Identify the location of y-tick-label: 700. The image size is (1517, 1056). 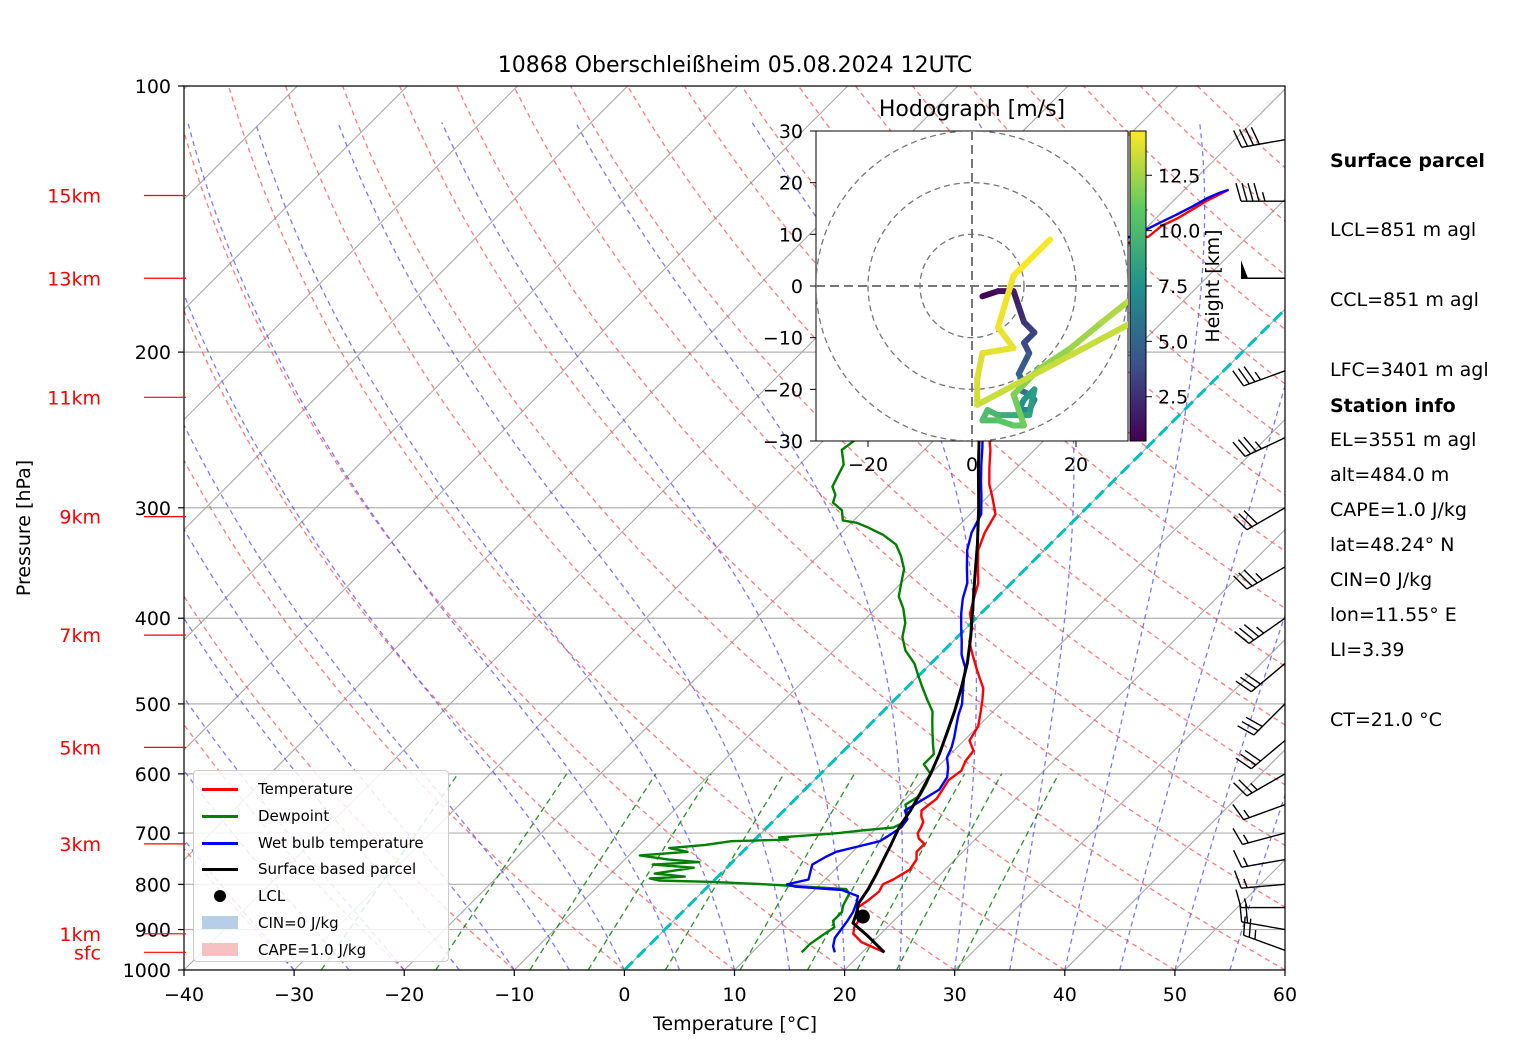
(153, 834).